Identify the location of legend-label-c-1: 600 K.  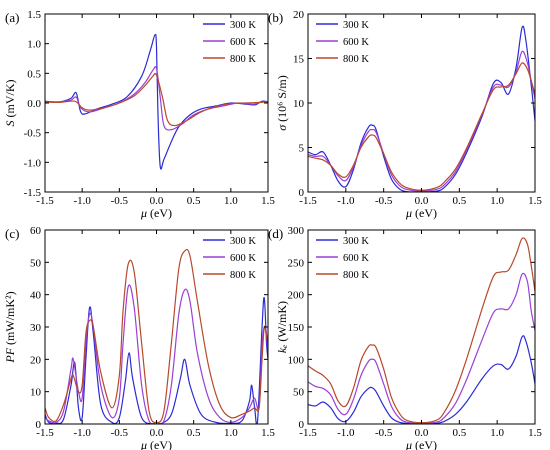
(243, 258).